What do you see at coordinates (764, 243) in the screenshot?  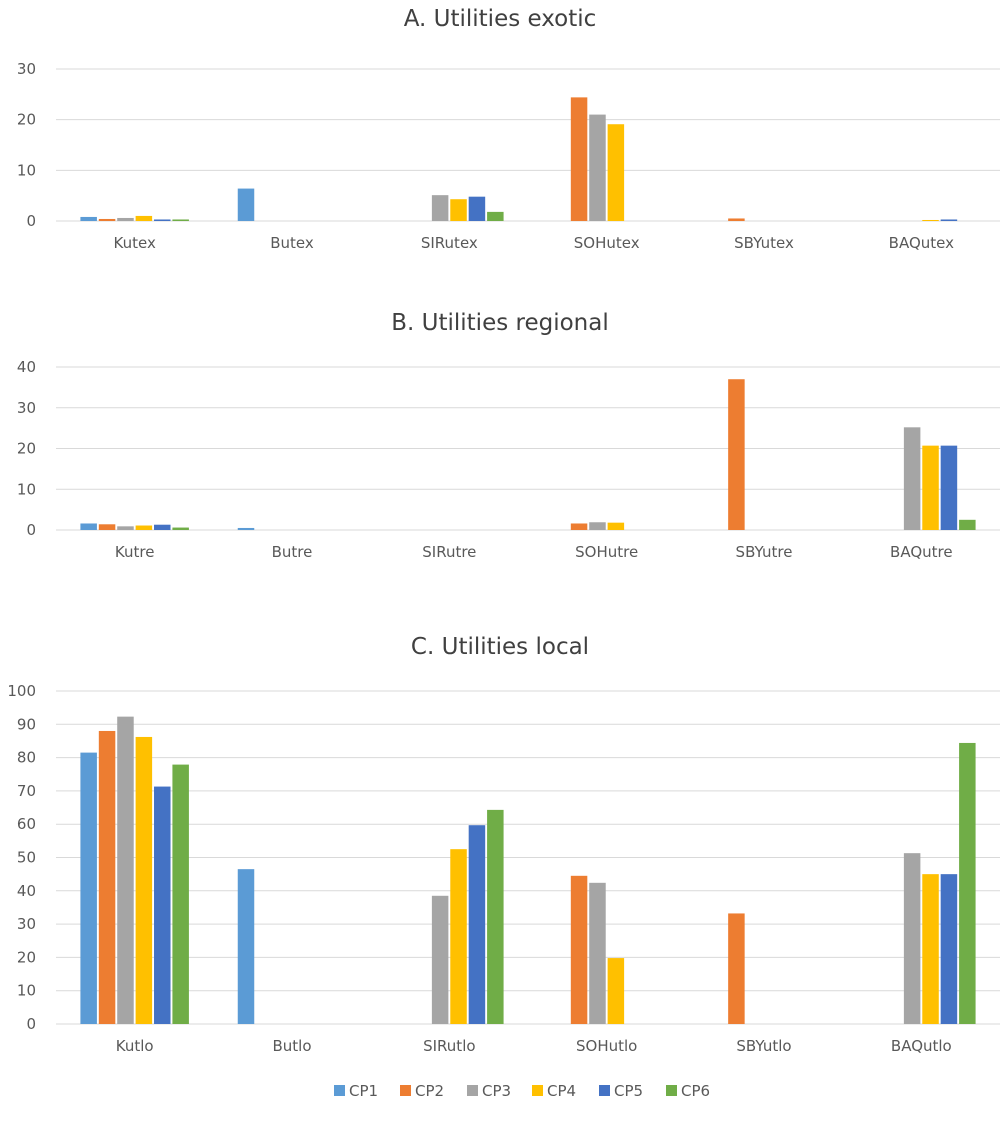 I see `x-category-label: SBYutex` at bounding box center [764, 243].